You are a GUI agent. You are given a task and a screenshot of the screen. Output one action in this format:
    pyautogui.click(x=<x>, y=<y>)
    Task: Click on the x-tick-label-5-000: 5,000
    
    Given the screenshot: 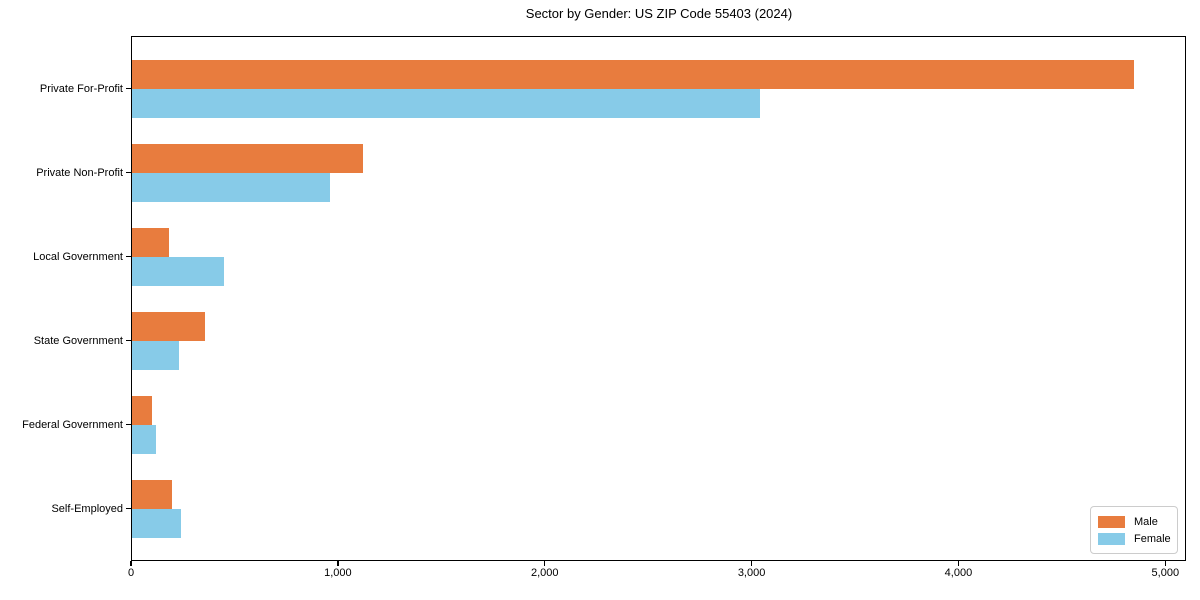 What is the action you would take?
    pyautogui.click(x=1165, y=573)
    